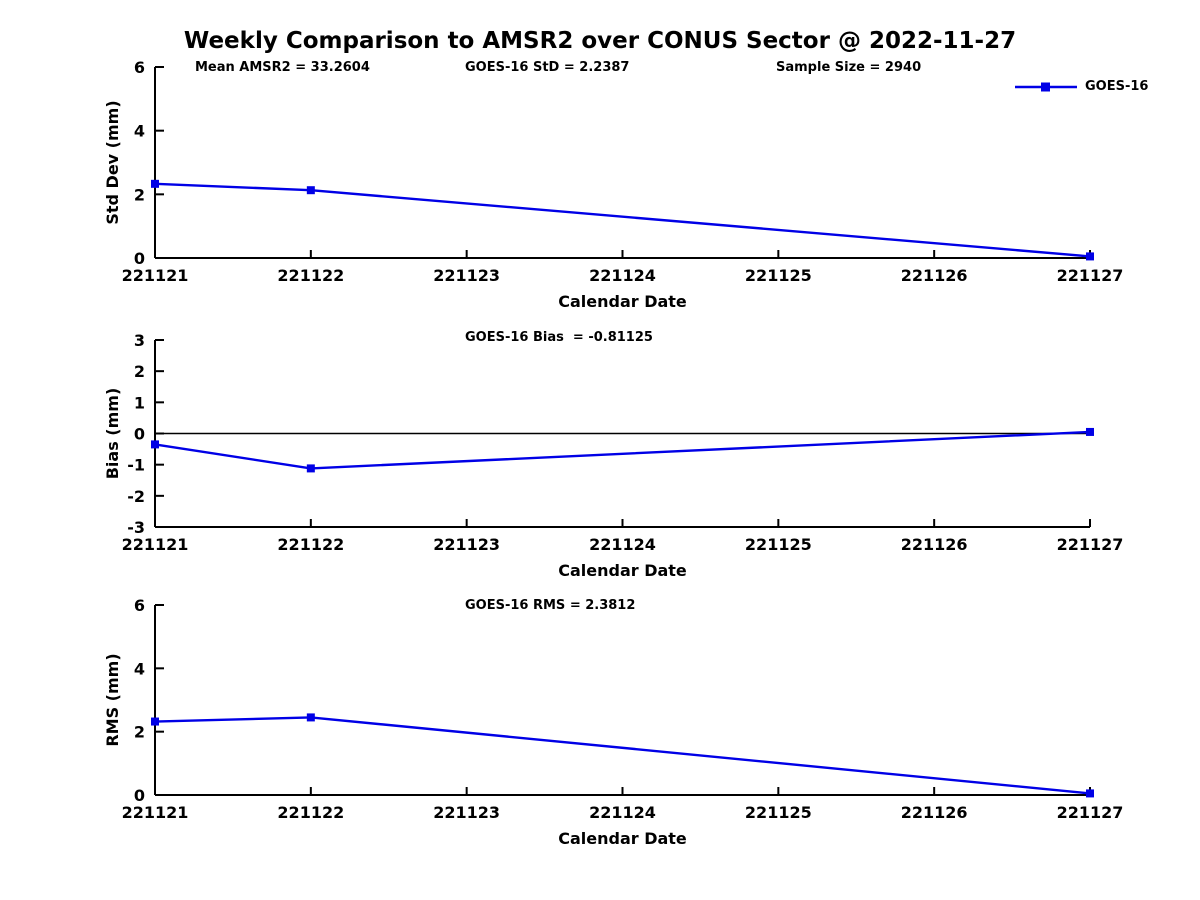  What do you see at coordinates (849, 67) in the screenshot?
I see `annotation-sample-size: Sample Size = 2940` at bounding box center [849, 67].